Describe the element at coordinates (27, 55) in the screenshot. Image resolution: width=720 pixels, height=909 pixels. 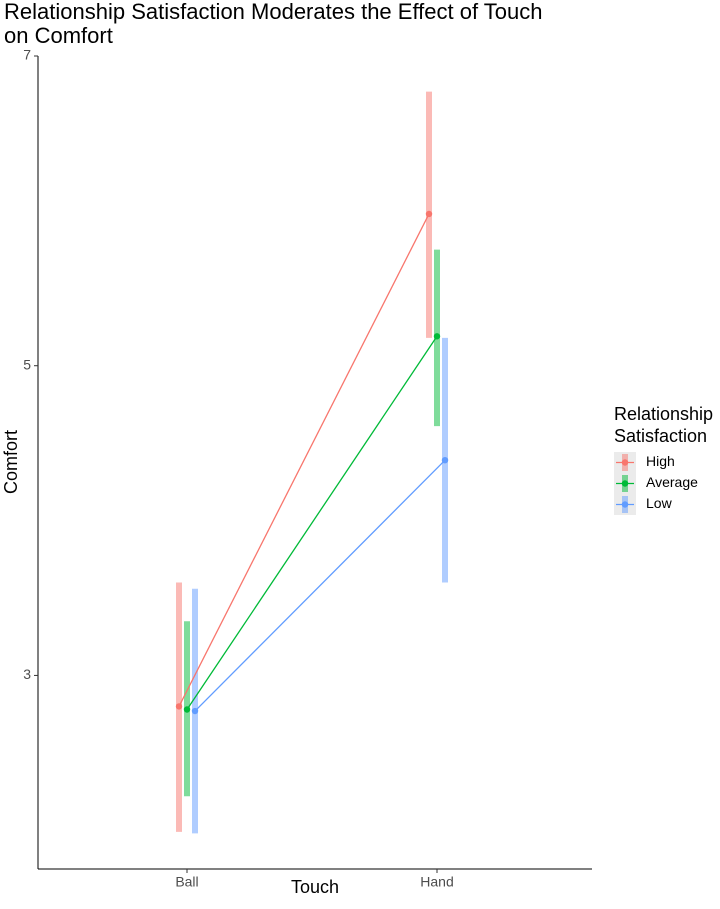
I see `y-tick-label: 7` at that location.